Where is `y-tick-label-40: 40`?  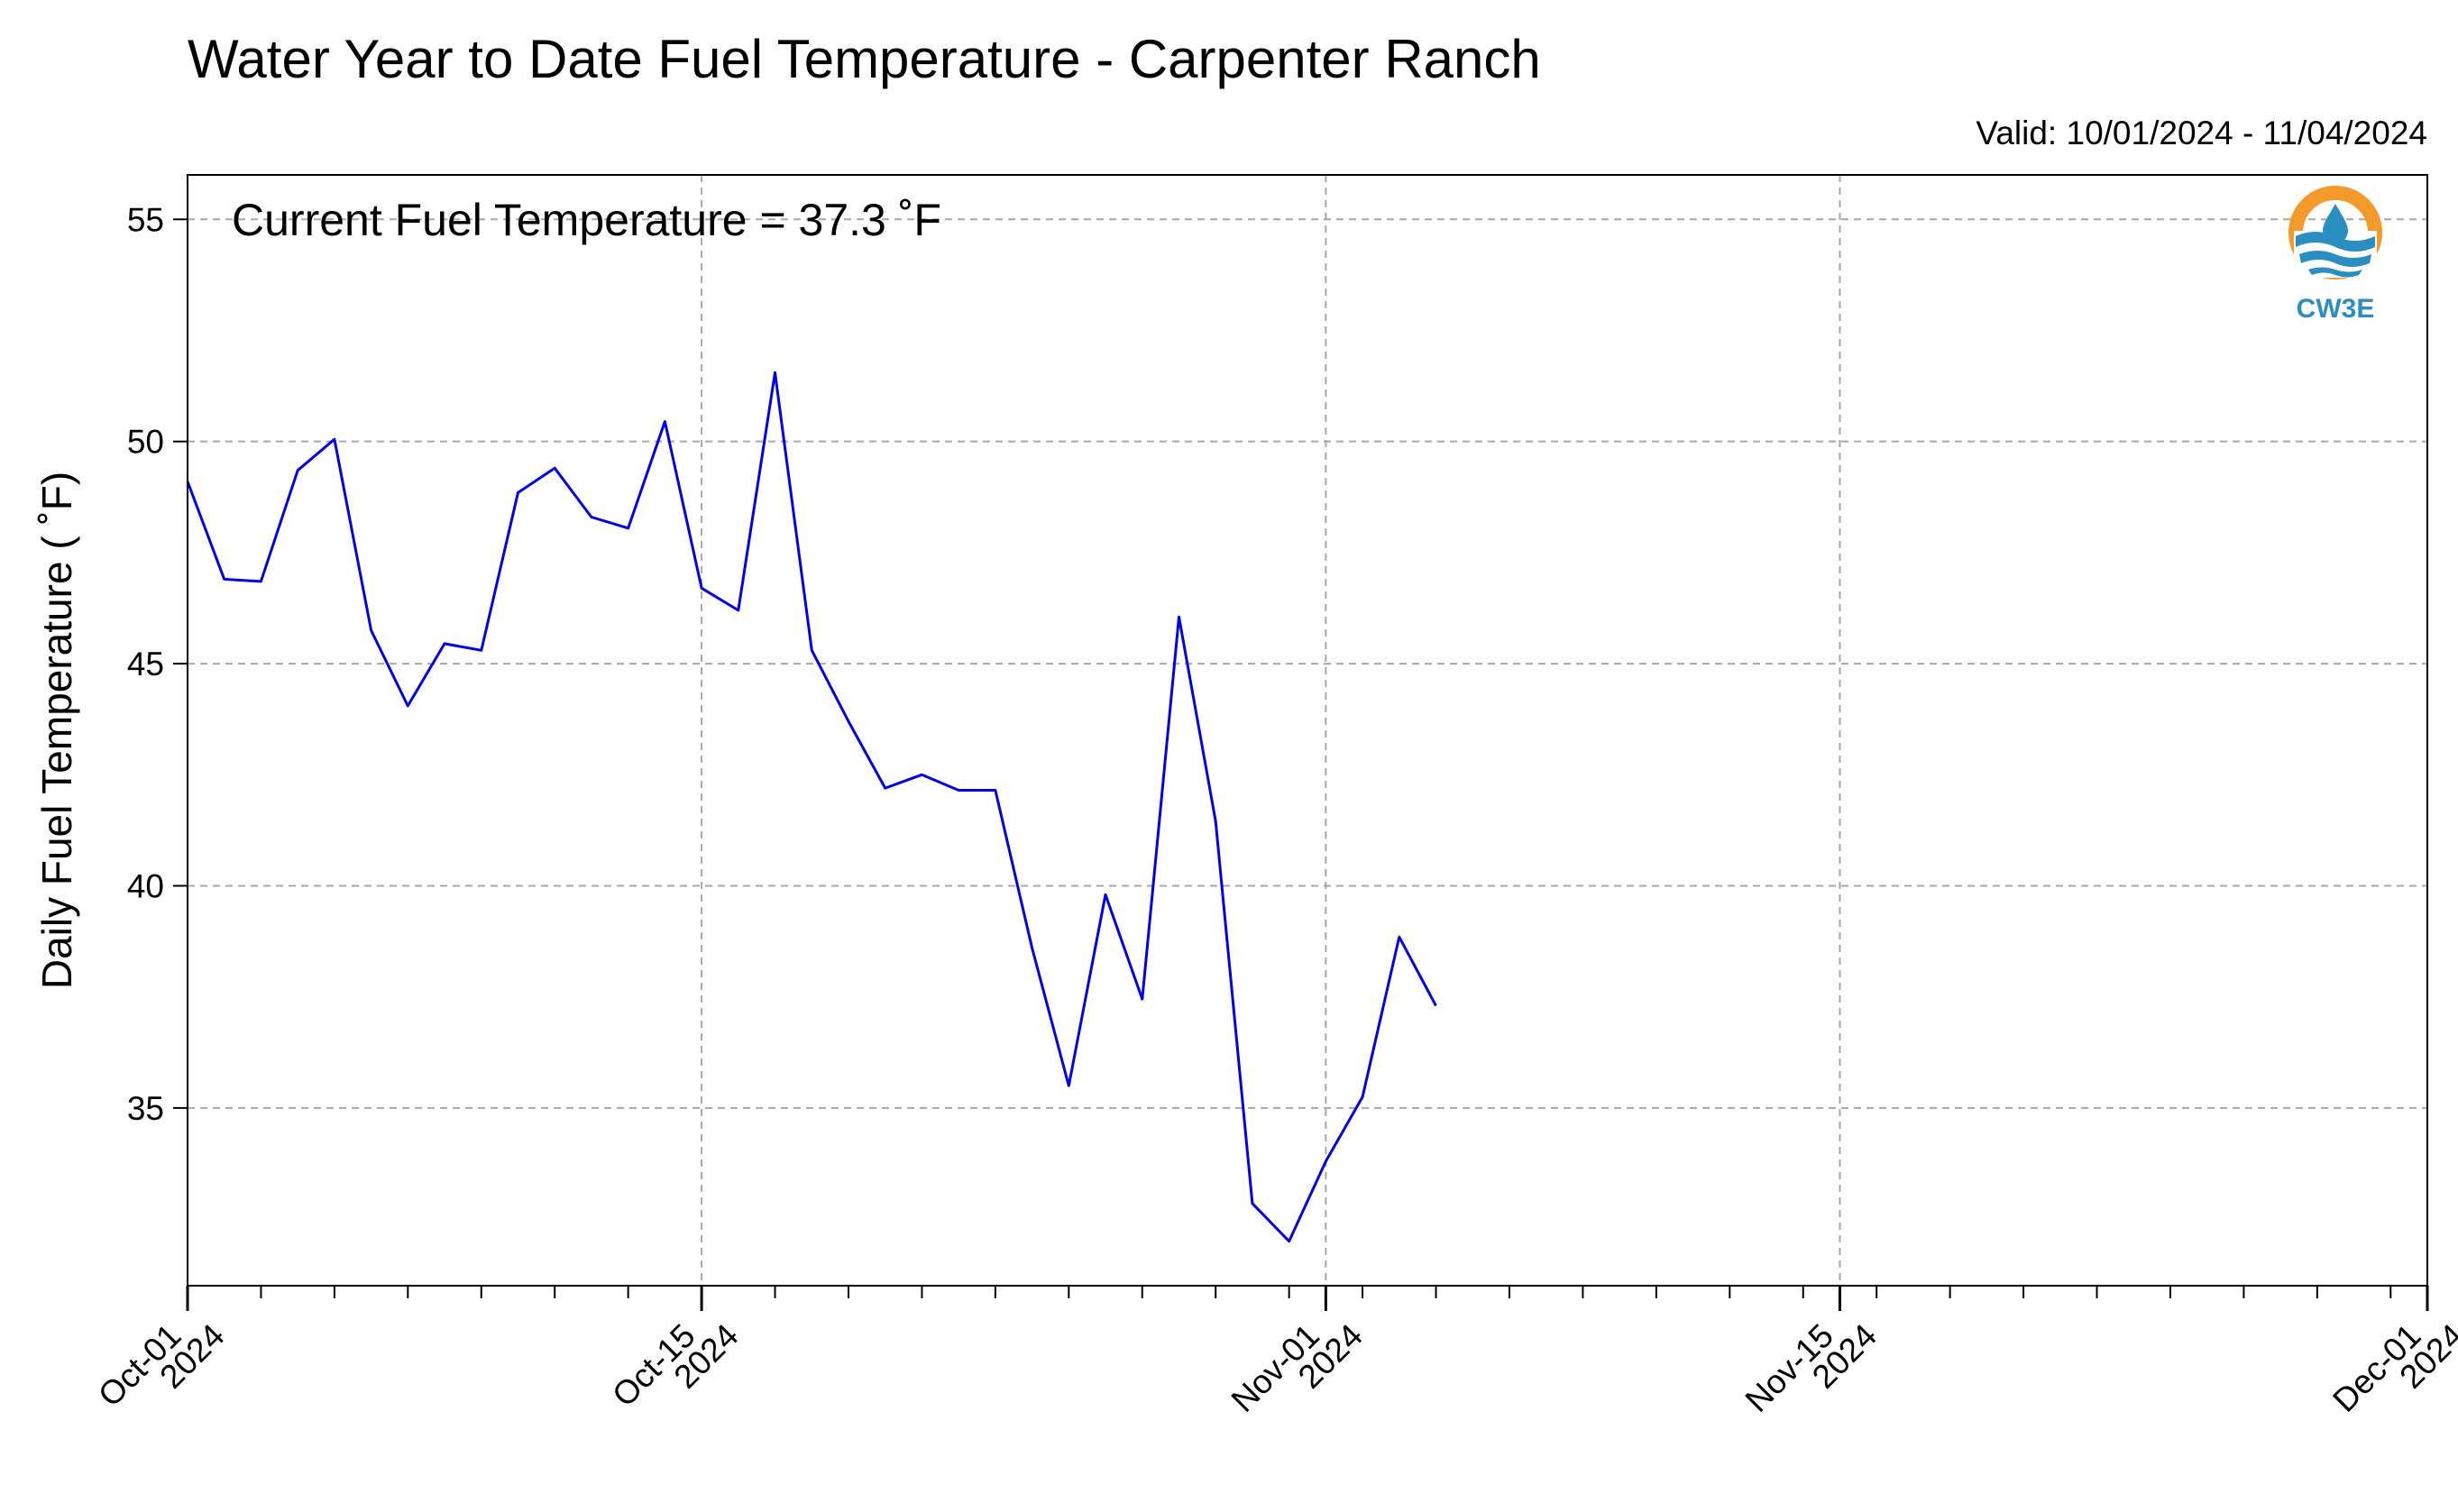 y-tick-label-40: 40 is located at coordinates (145, 885).